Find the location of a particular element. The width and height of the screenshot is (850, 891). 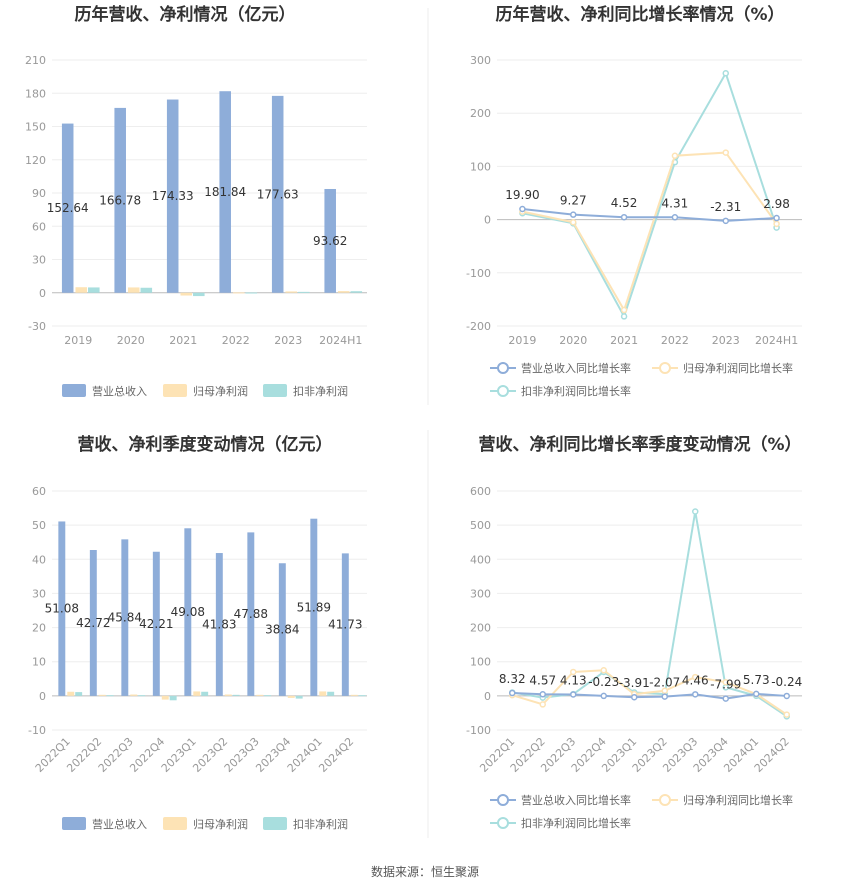

chart4-y-tick: 200 is located at coordinates (480, 628).